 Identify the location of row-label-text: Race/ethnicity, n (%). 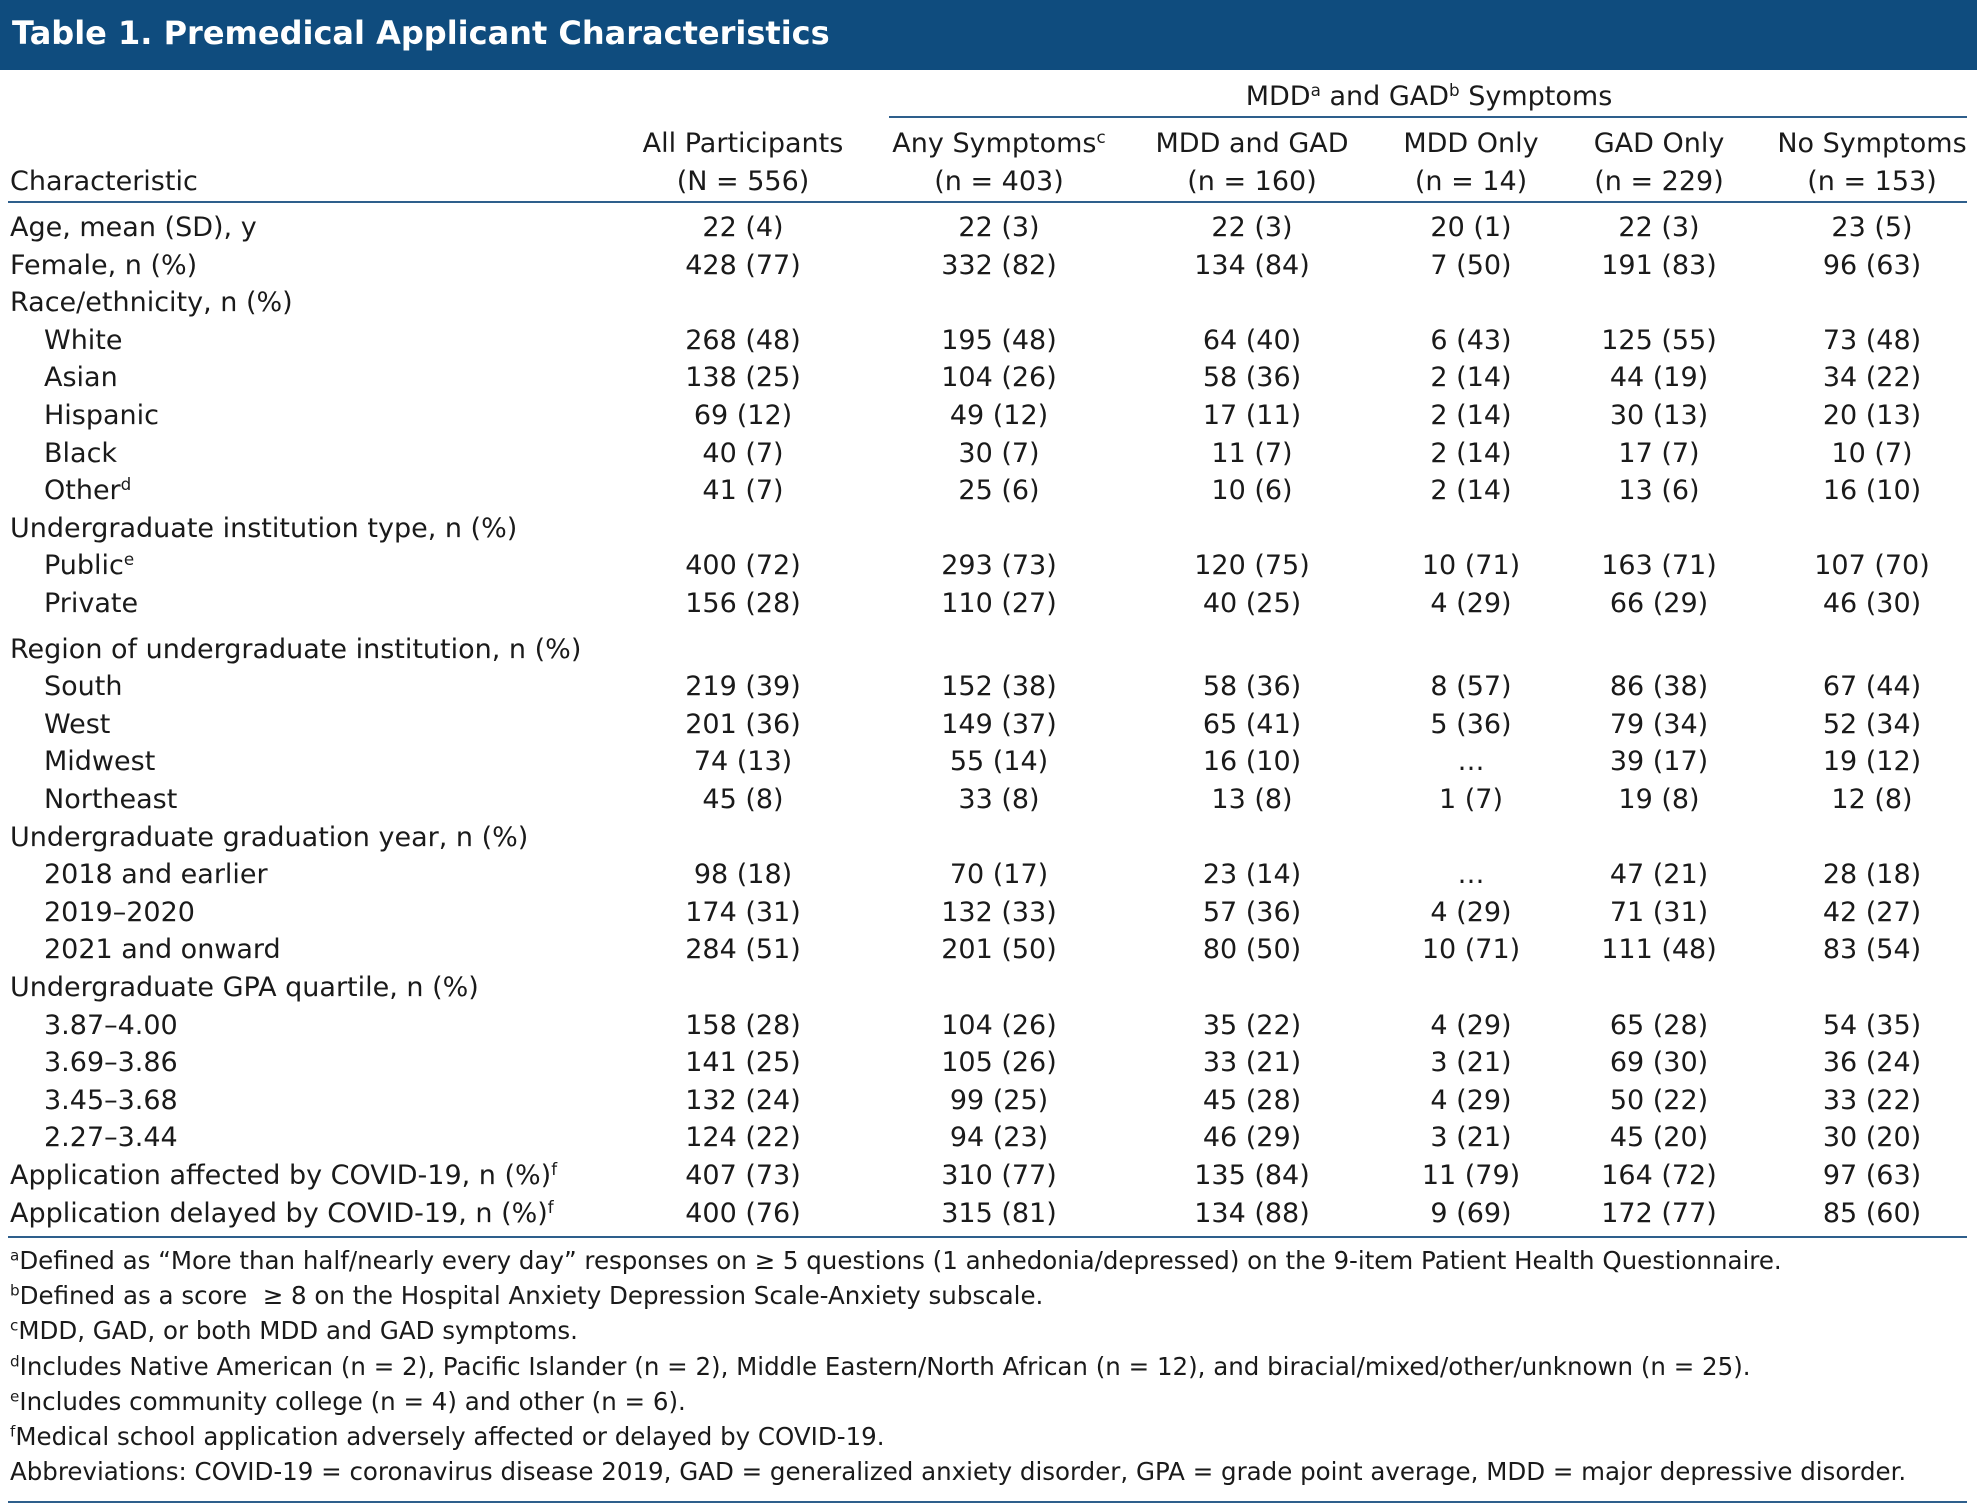
(151, 303).